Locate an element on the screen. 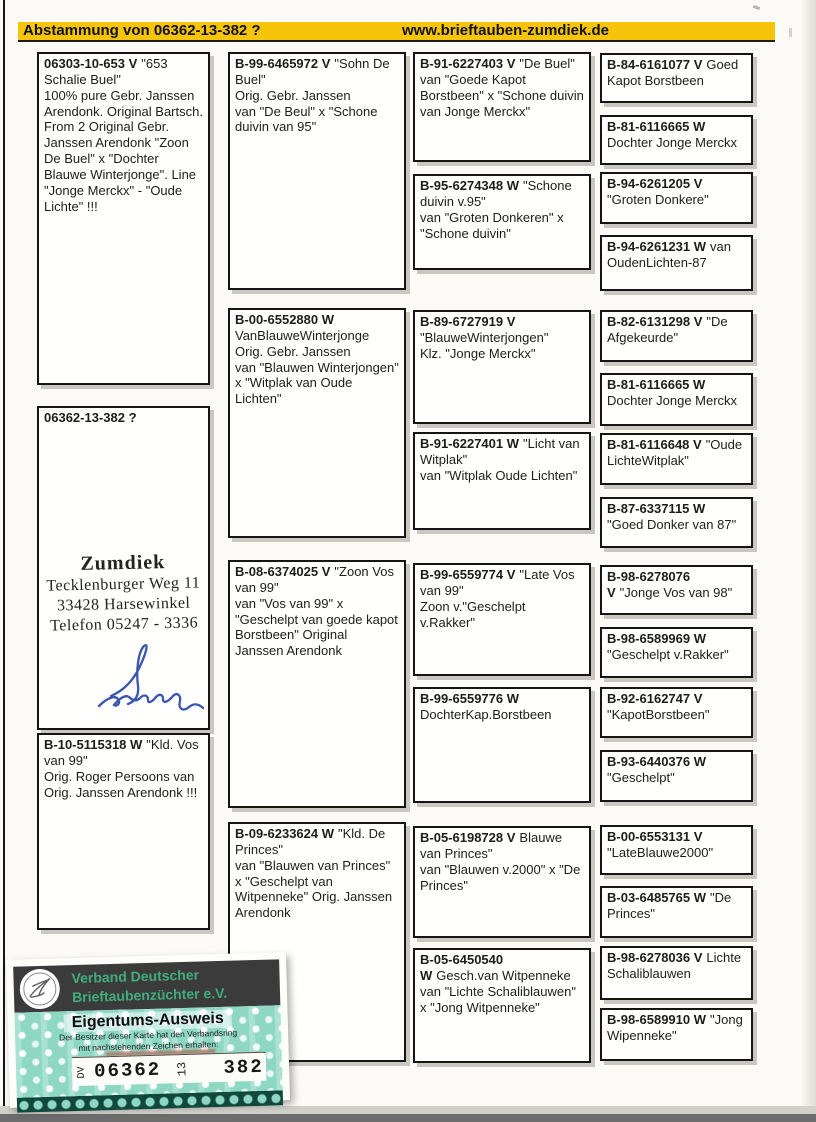 The height and width of the screenshot is (1122, 816). bird-description: van "Groten Donkeren" x "Schone duivin" is located at coordinates (492, 225).